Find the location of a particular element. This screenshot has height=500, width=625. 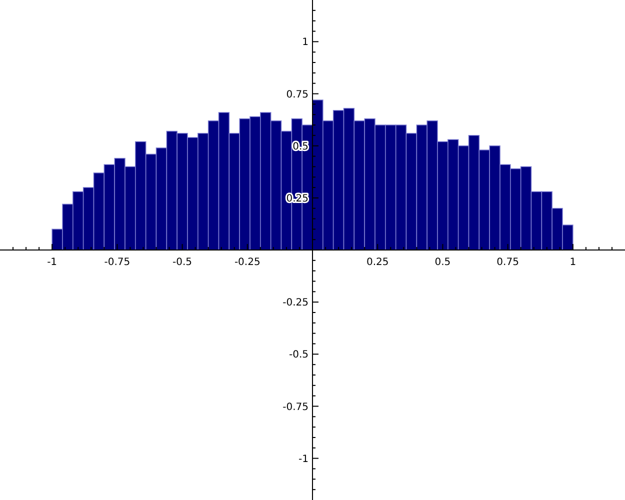

x-tick-label: -1 is located at coordinates (52, 262).